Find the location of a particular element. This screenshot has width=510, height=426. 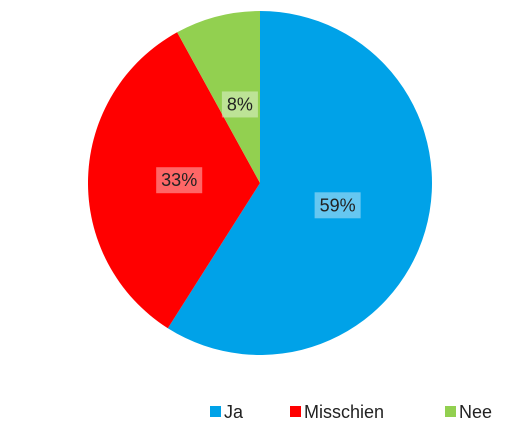

legend-label: Nee is located at coordinates (475, 412).